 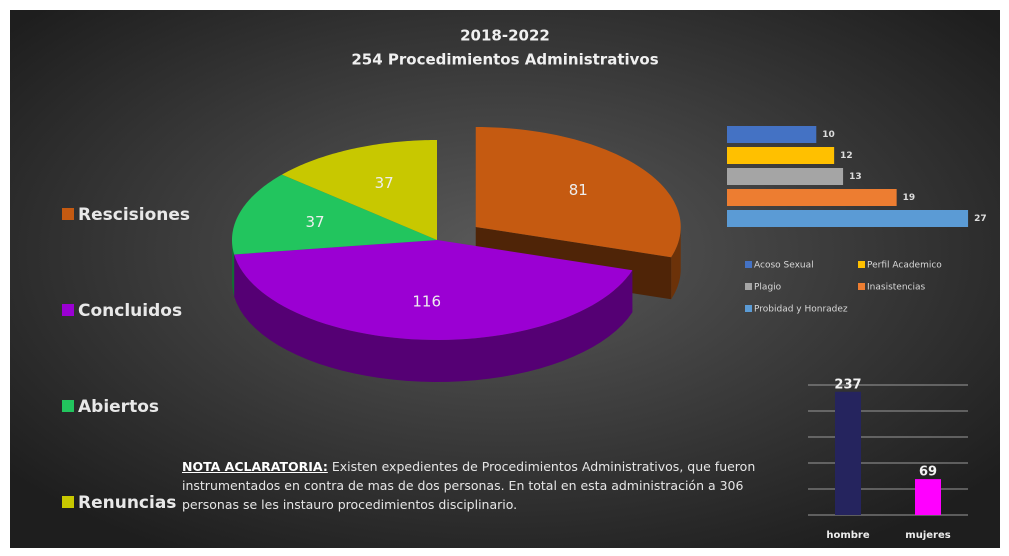 What do you see at coordinates (980, 219) in the screenshot?
I see `data-label: 27` at bounding box center [980, 219].